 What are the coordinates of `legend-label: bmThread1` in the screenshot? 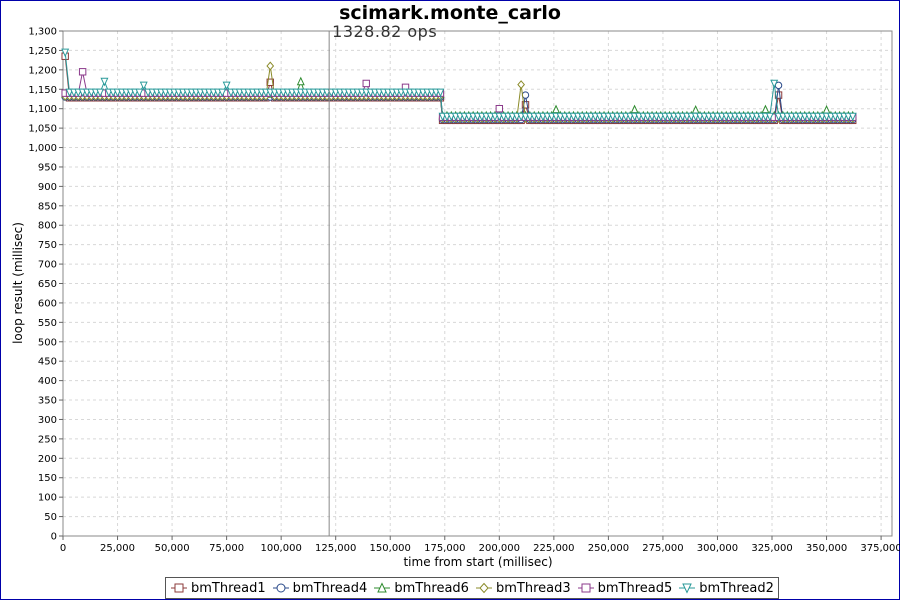 It's located at (228, 588).